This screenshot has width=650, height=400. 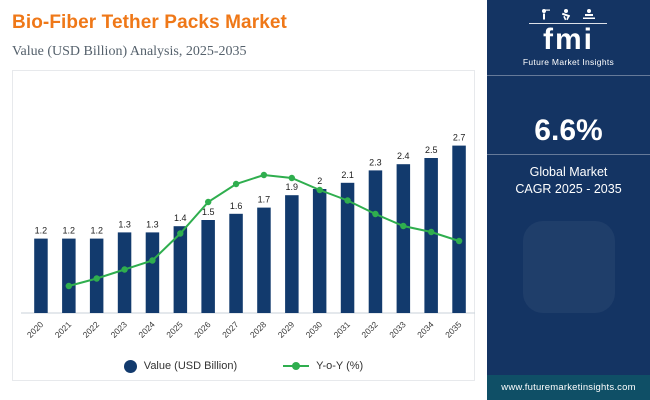 I want to click on bar-label-2027: 1.6, so click(x=236, y=206).